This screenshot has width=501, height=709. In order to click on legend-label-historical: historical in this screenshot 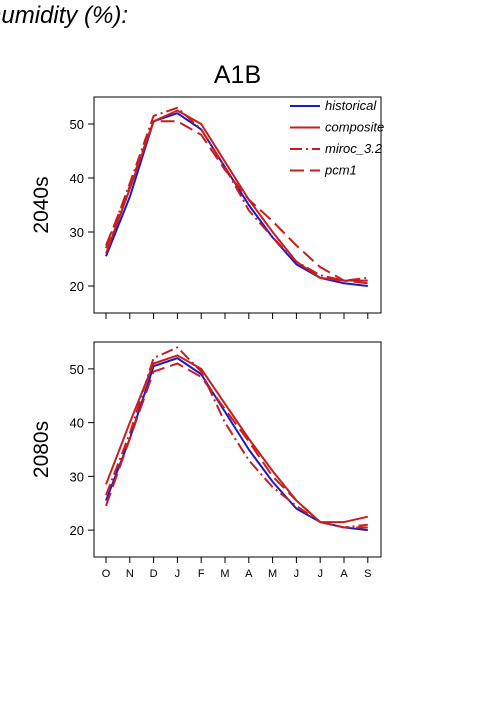, I will do `click(351, 105)`.